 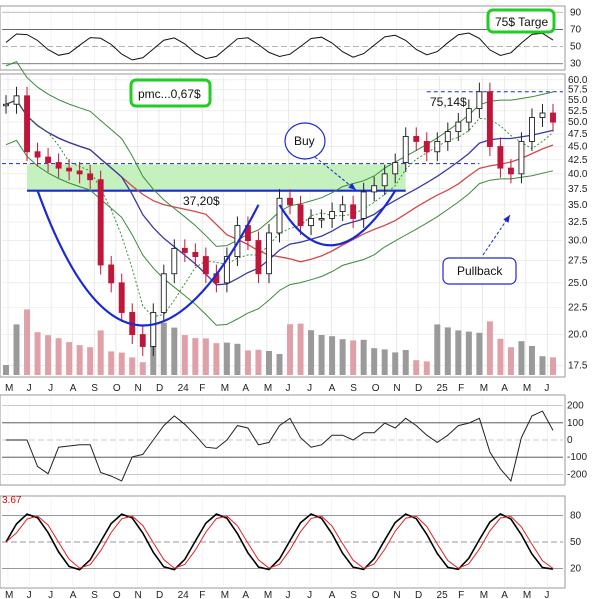 I want to click on target-highlight-box, so click(x=521, y=21).